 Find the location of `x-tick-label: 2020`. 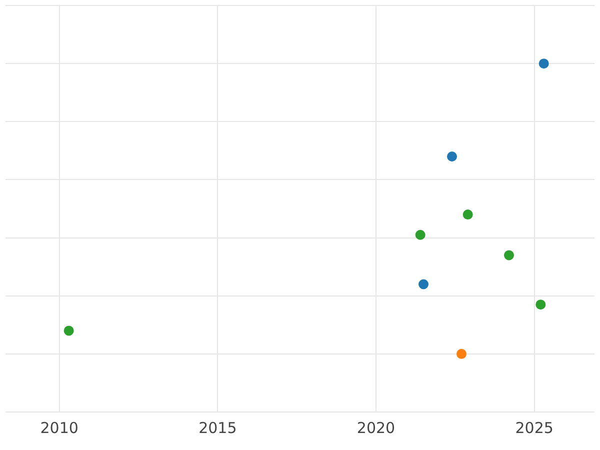

x-tick-label: 2020 is located at coordinates (376, 427).